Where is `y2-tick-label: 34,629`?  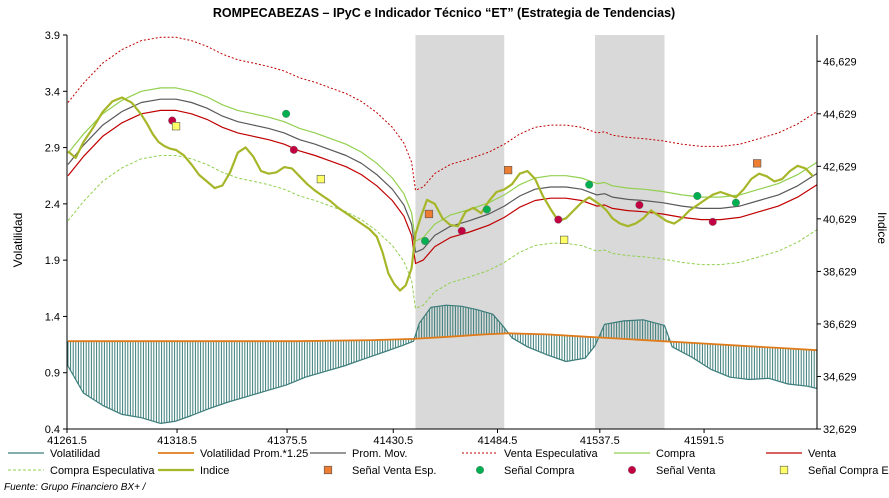
y2-tick-label: 34,629 is located at coordinates (840, 377).